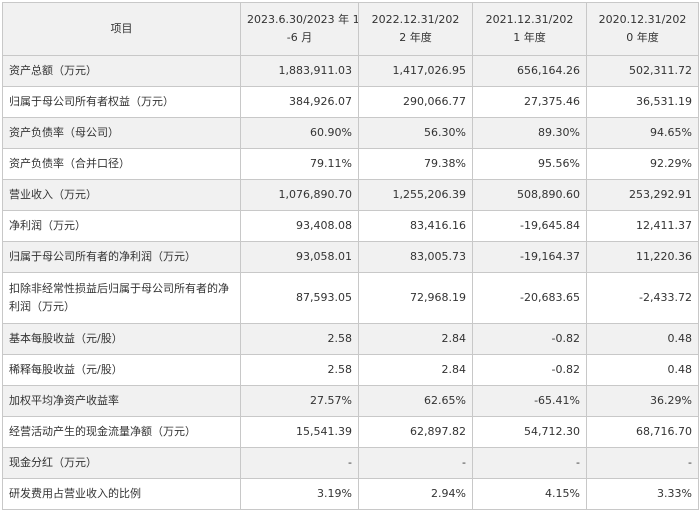 This screenshot has height=520, width=700. Describe the element at coordinates (121, 71) in the screenshot. I see `row-label: 资产总额（万元）` at that location.